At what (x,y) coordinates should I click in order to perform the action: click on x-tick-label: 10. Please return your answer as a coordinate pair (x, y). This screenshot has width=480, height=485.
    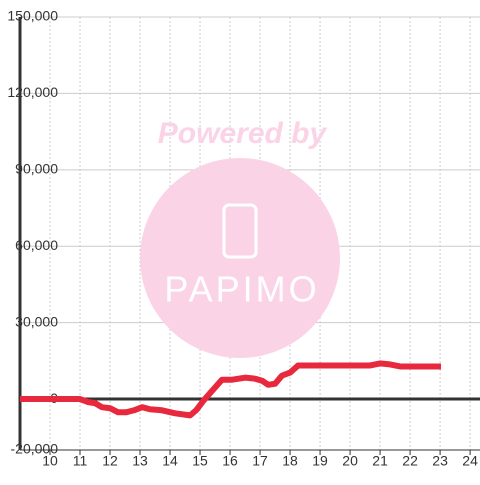
    Looking at the image, I should click on (50, 461).